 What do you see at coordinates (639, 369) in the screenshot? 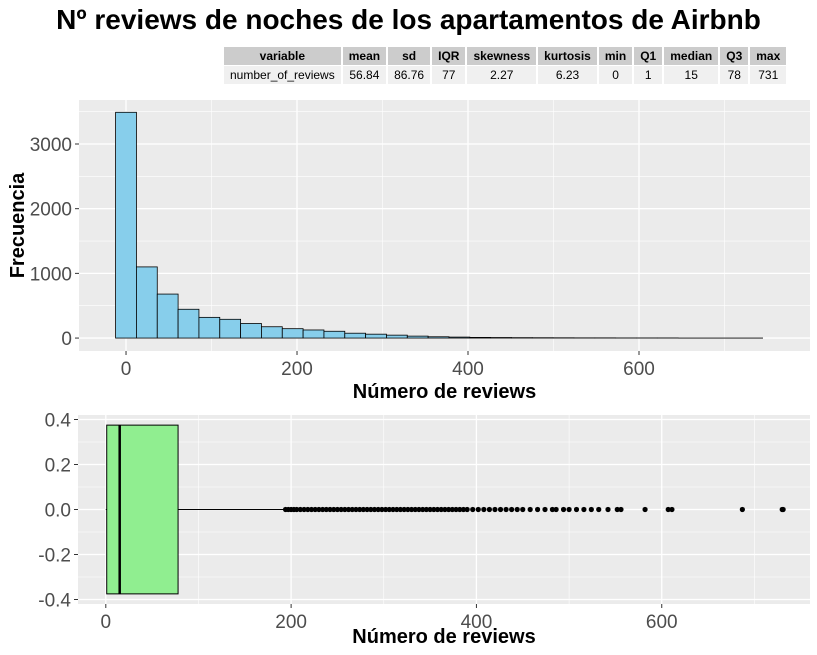
I see `x-tick-label: 600` at bounding box center [639, 369].